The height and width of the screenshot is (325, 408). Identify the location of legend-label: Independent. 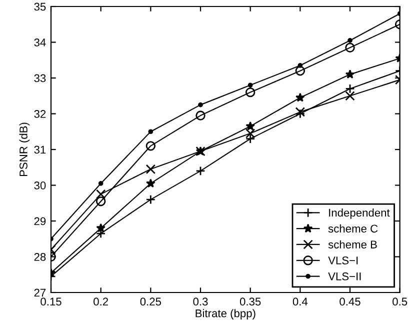
(359, 213).